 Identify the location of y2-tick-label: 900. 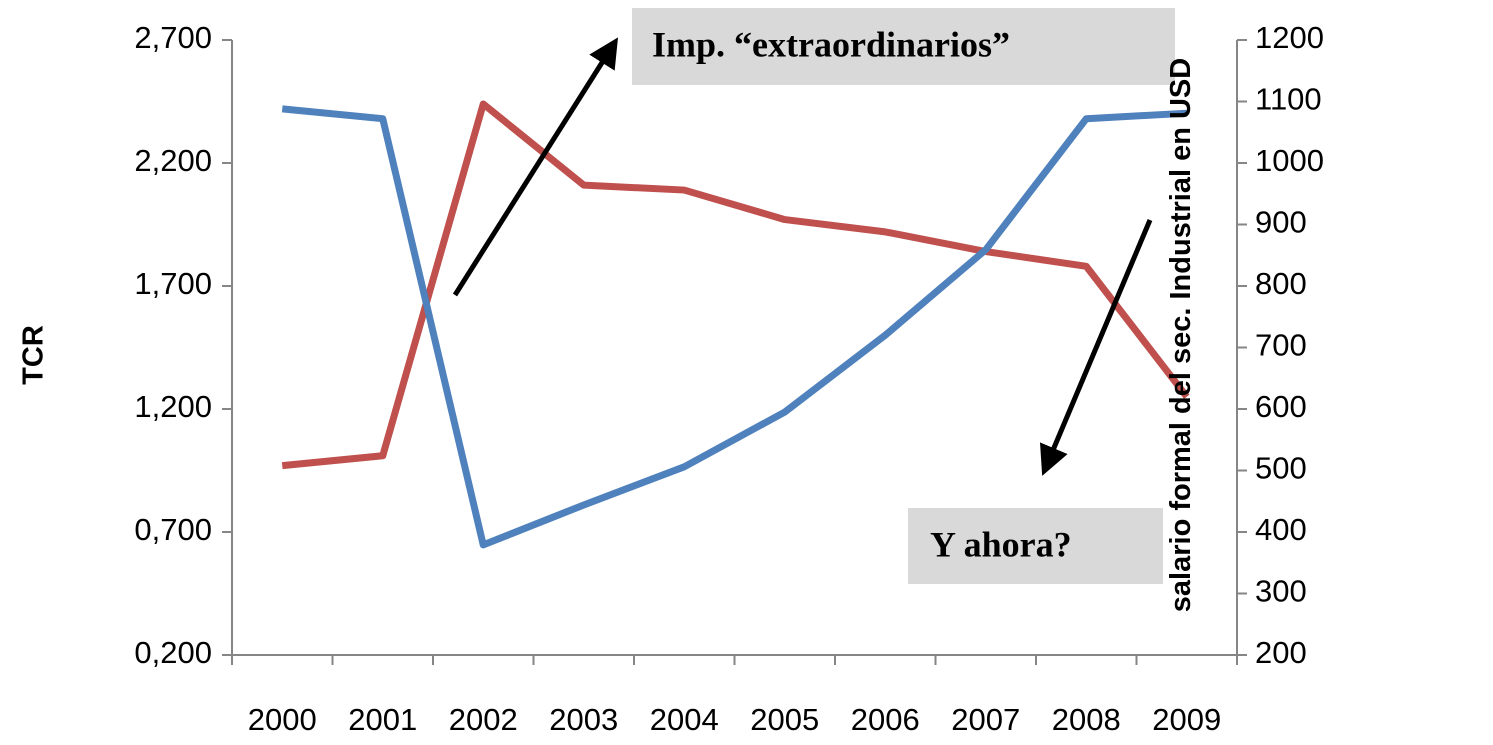
(1281, 222).